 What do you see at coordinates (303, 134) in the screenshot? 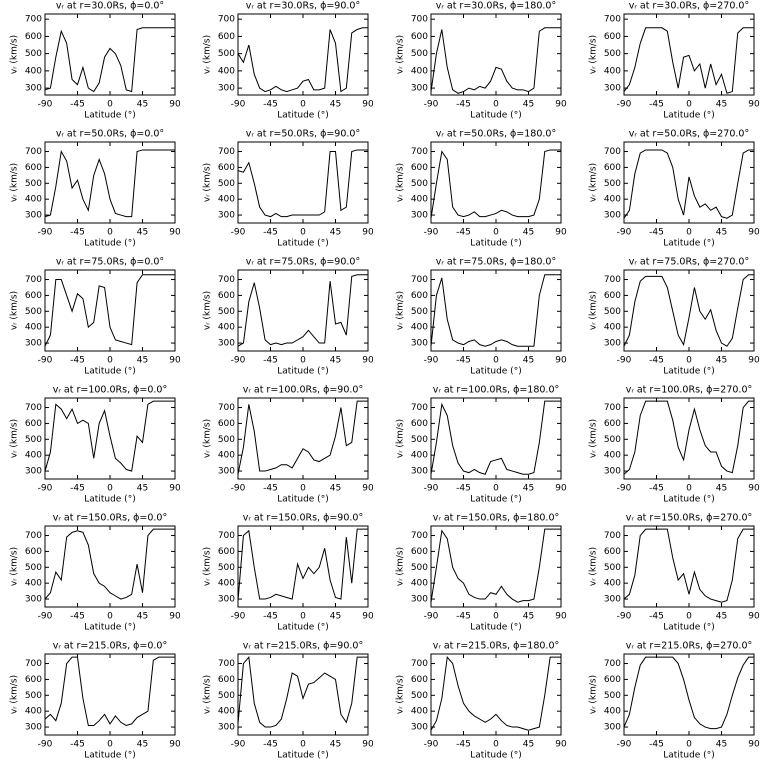
I see `chart-title: vᵣ at r=50.0Rs, ϕ=90.0°` at bounding box center [303, 134].